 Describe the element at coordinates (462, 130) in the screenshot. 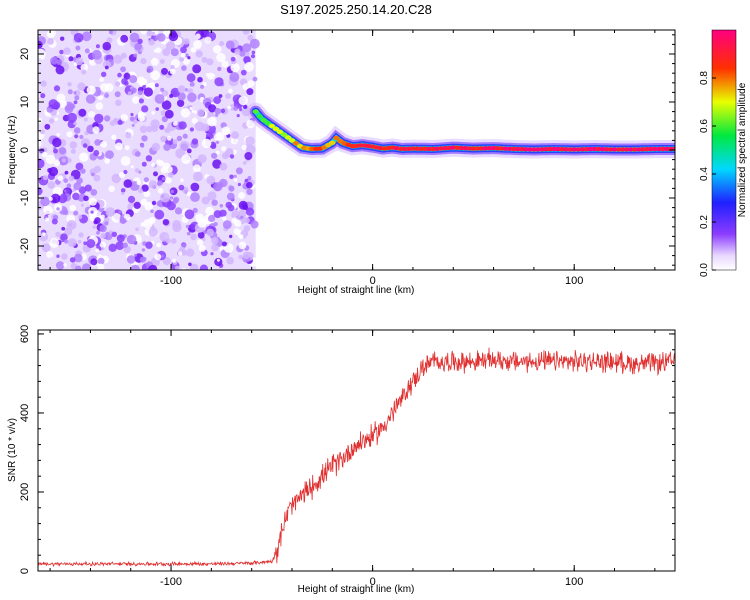

I see `ridge-band` at that location.